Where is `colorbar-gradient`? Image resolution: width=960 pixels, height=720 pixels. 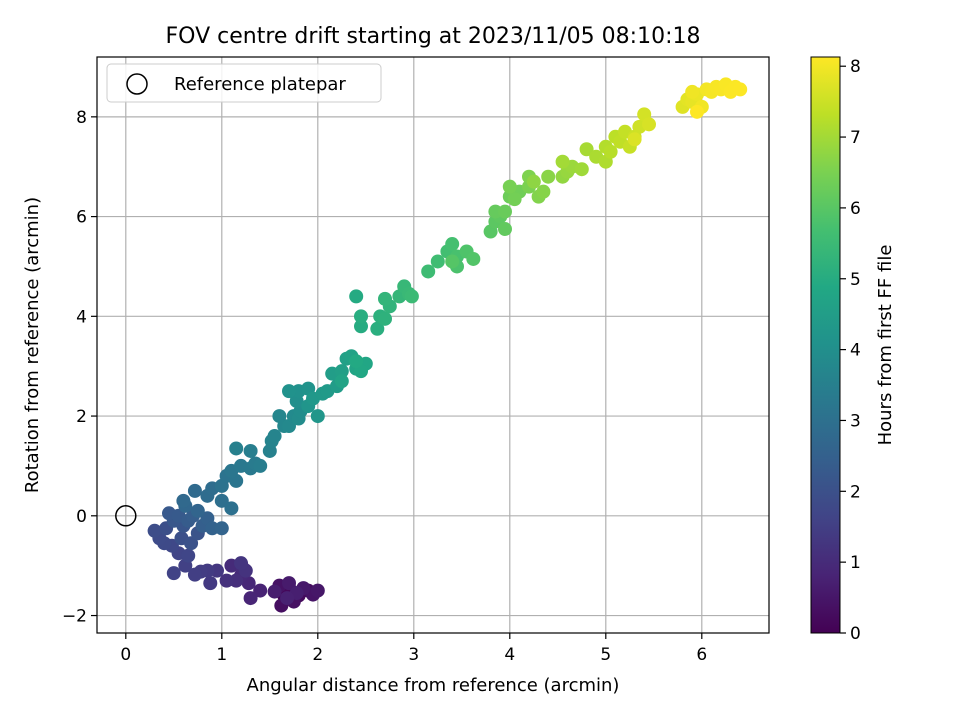
colorbar-gradient is located at coordinates (825, 345).